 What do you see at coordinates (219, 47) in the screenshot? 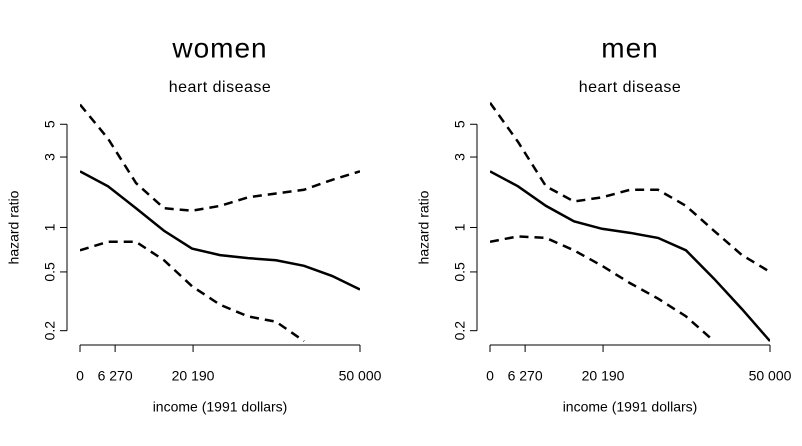
I see `chart-title: women` at bounding box center [219, 47].